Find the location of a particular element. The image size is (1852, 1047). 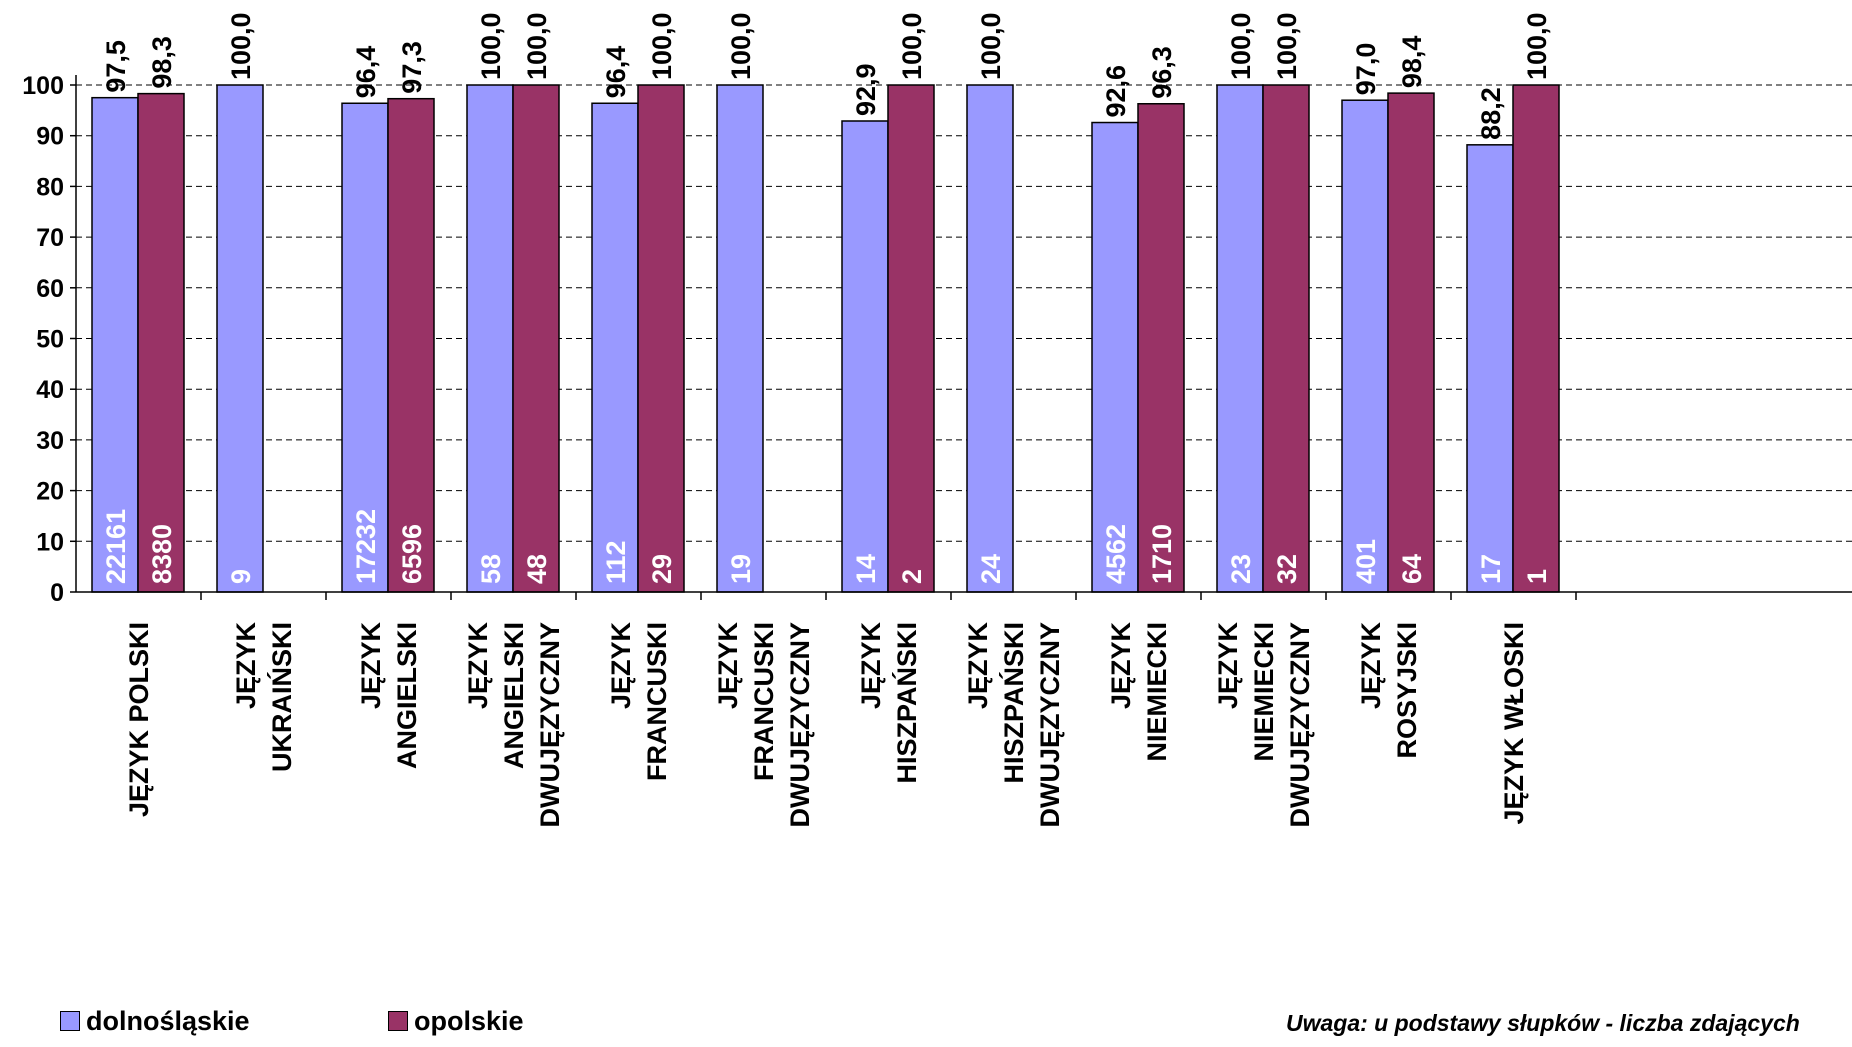

count-label-series-1: 23 is located at coordinates (1241, 569).